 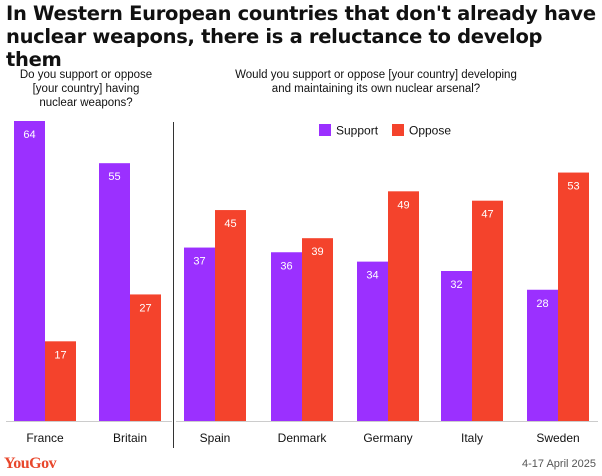 I want to click on data-label-oppose-denmark: 39, so click(x=317, y=252).